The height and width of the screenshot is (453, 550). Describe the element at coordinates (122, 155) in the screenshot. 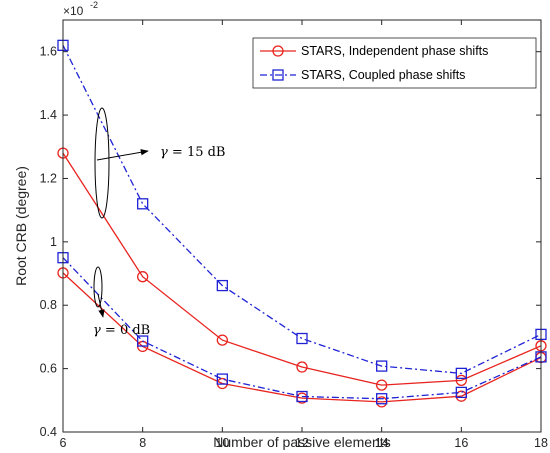

I see `annotation-arrow-15db` at that location.